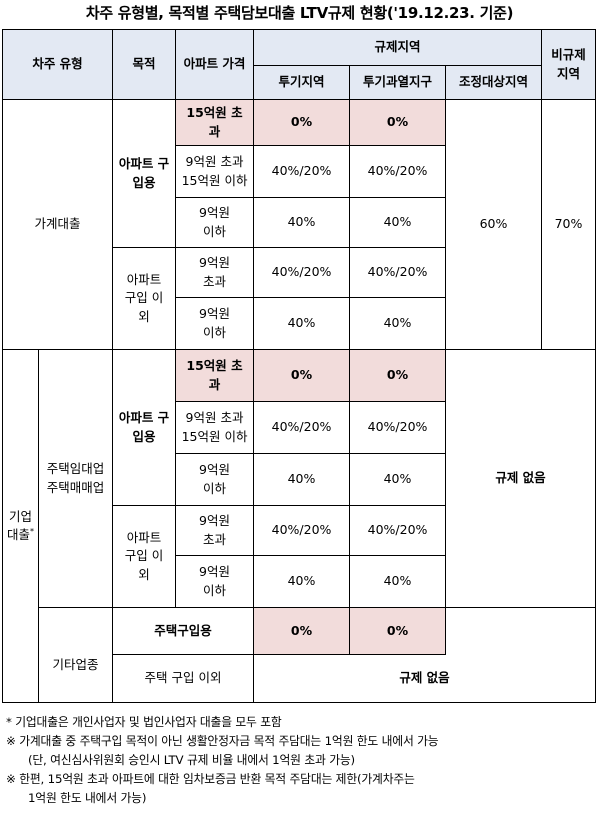 This screenshot has width=599, height=819. Describe the element at coordinates (87, 798) in the screenshot. I see `footnote: 1억원 한도 내에서 가능)` at that location.